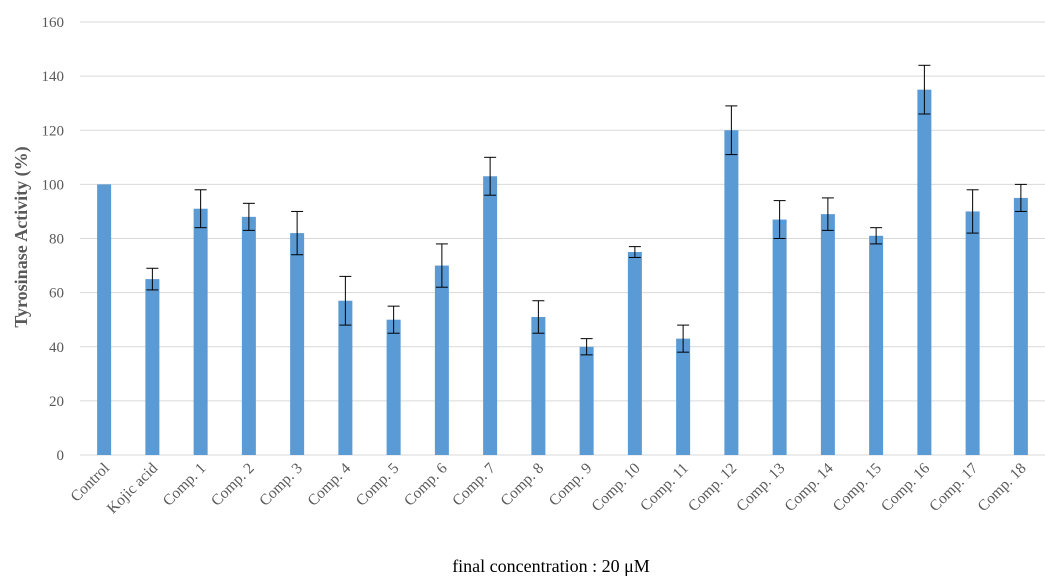 This screenshot has width=1045, height=579. What do you see at coordinates (56, 348) in the screenshot?
I see `y-tick-label: 40` at bounding box center [56, 348].